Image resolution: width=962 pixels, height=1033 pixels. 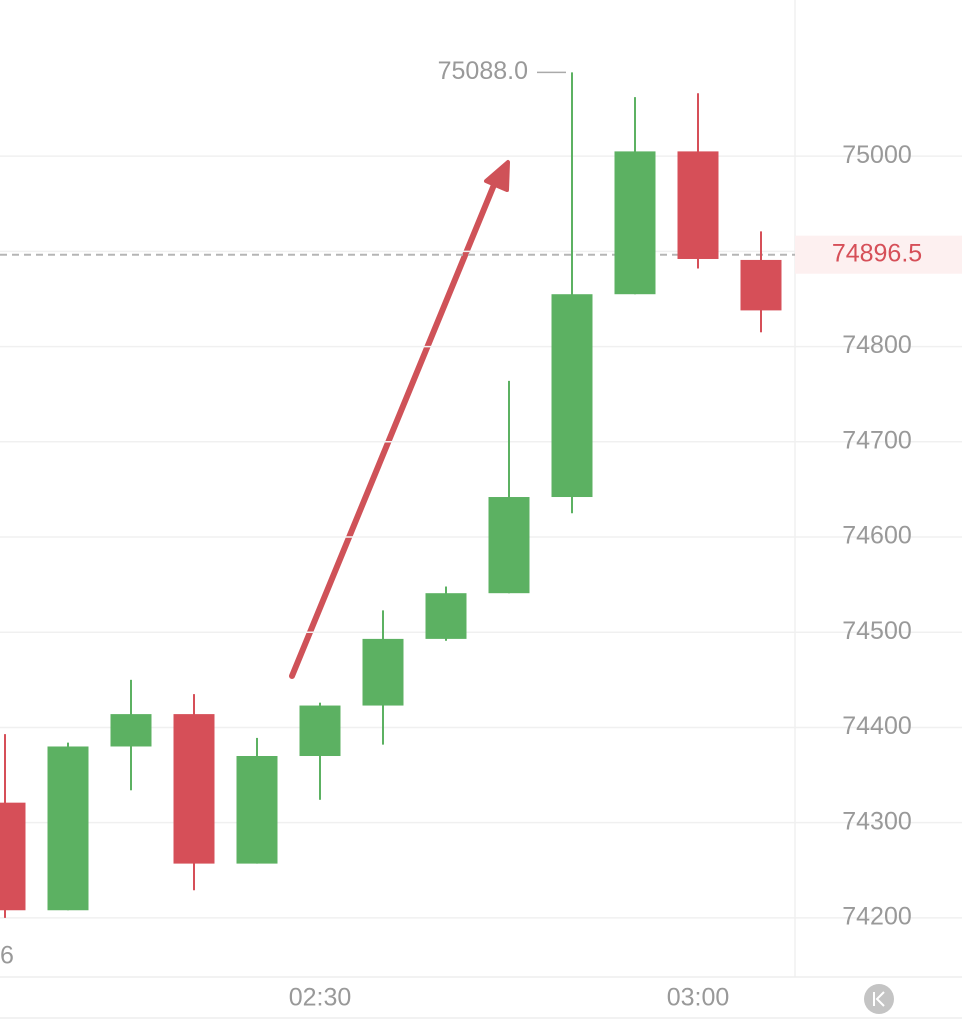 What do you see at coordinates (877, 155) in the screenshot?
I see `y-tick-label: 75000` at bounding box center [877, 155].